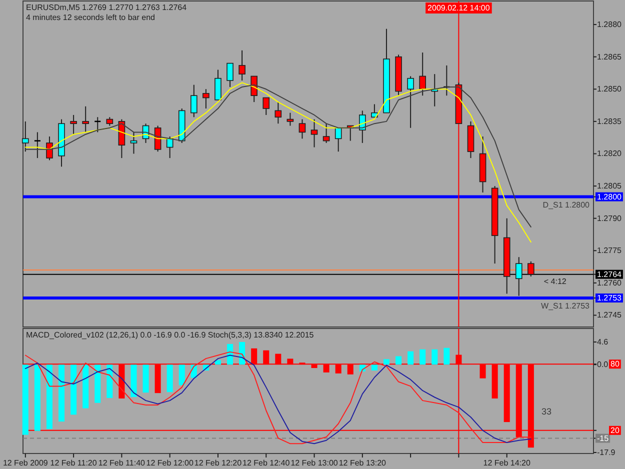 This screenshot has height=469, width=625. What do you see at coordinates (218, 463) in the screenshot?
I see `x-tick-label: 12 Feb 12:20` at bounding box center [218, 463].